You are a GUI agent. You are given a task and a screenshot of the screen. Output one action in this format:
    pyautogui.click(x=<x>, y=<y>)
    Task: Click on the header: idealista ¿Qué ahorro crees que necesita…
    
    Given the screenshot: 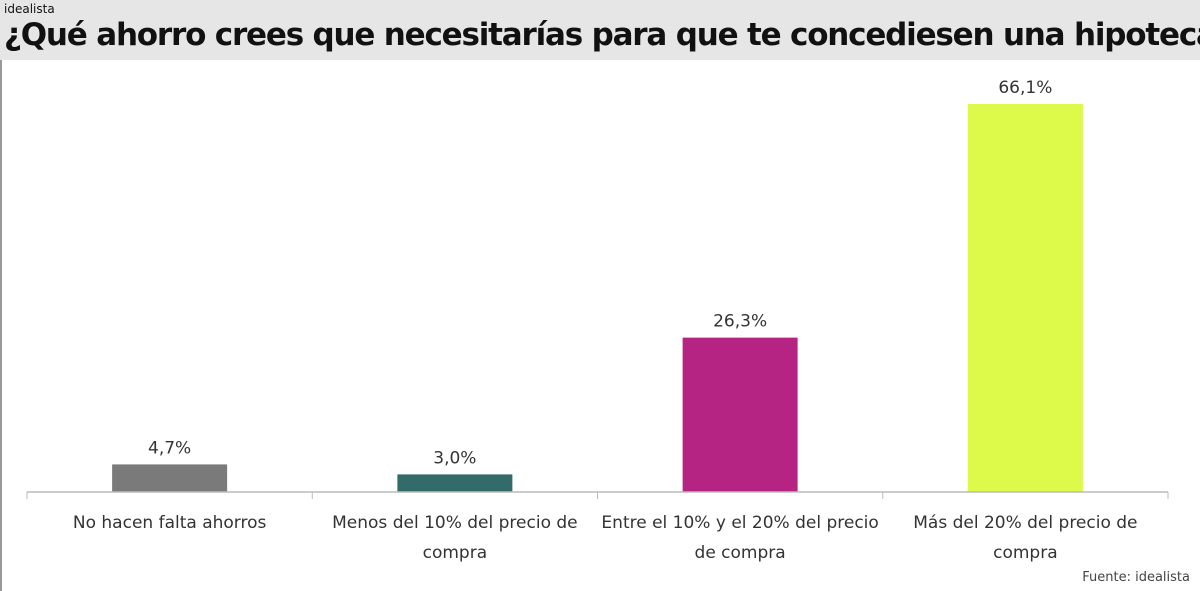 What is the action you would take?
    pyautogui.click(x=600, y=30)
    